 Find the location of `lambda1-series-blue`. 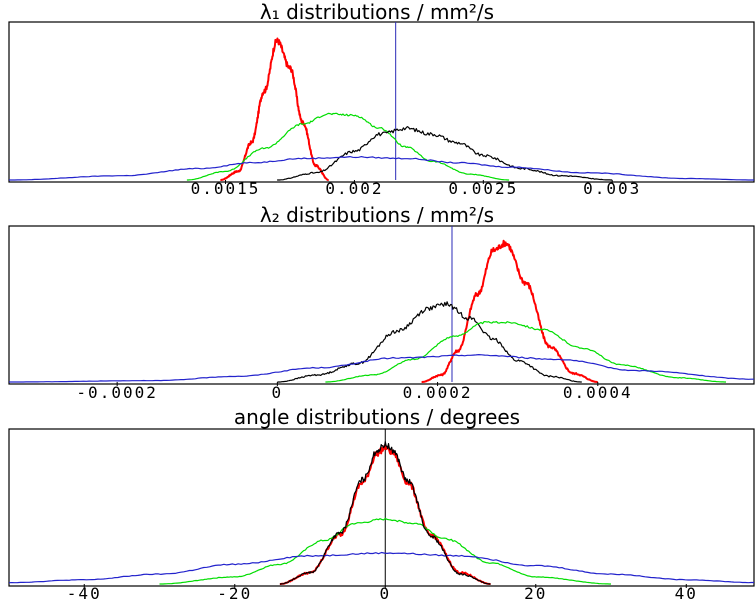

lambda1-series-blue is located at coordinates (381, 168).